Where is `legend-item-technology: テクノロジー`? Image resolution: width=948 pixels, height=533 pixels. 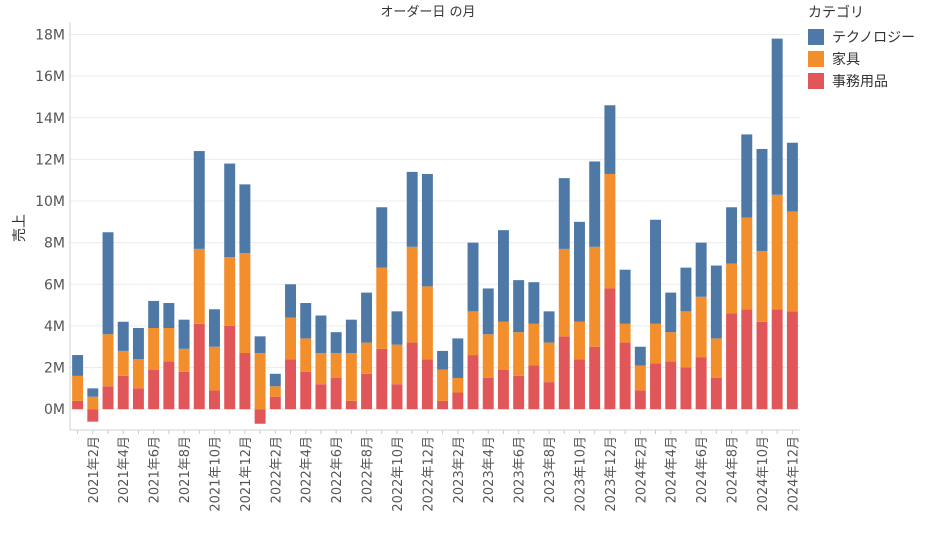
legend-item-technology: テクノロジー is located at coordinates (877, 37).